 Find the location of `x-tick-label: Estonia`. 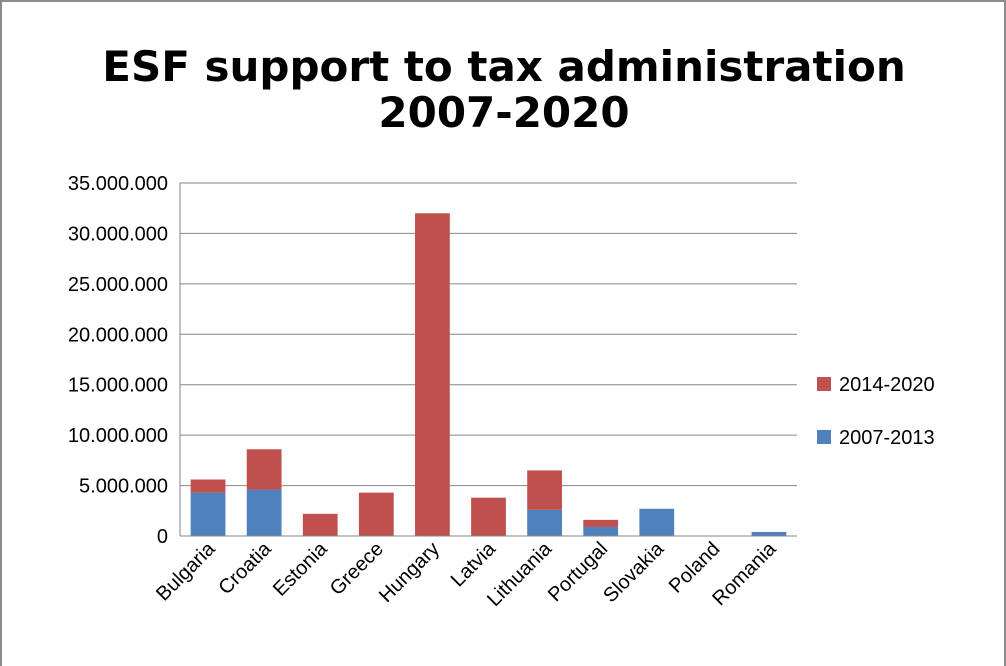

x-tick-label: Estonia is located at coordinates (300, 568).